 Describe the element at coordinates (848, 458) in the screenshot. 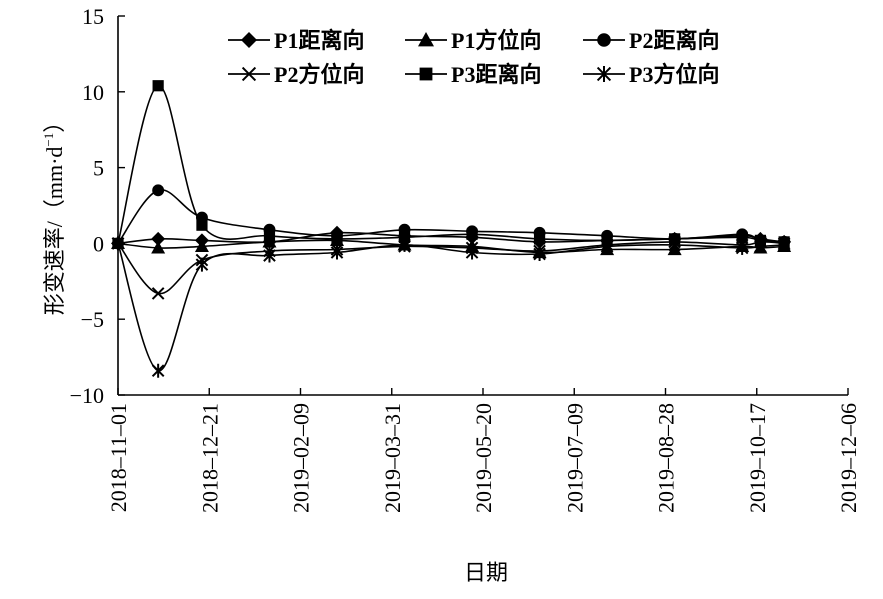

I see `x-tick-label: 2019–12–06` at that location.